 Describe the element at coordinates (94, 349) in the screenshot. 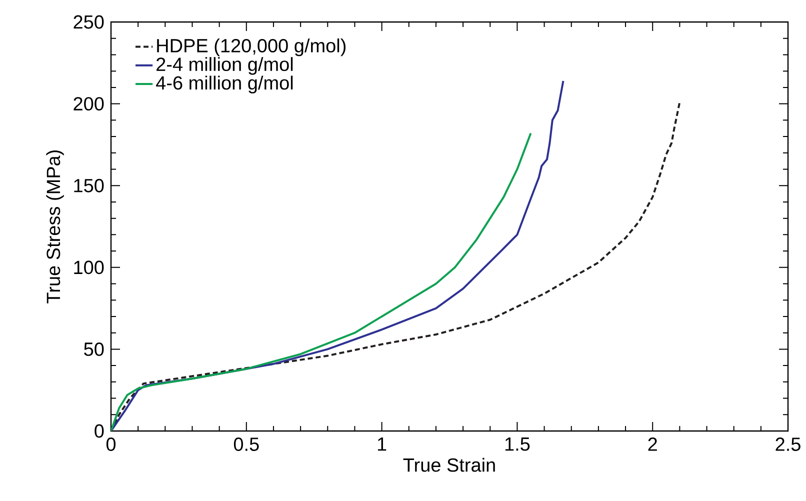

I see `y-tick-label: 50` at that location.